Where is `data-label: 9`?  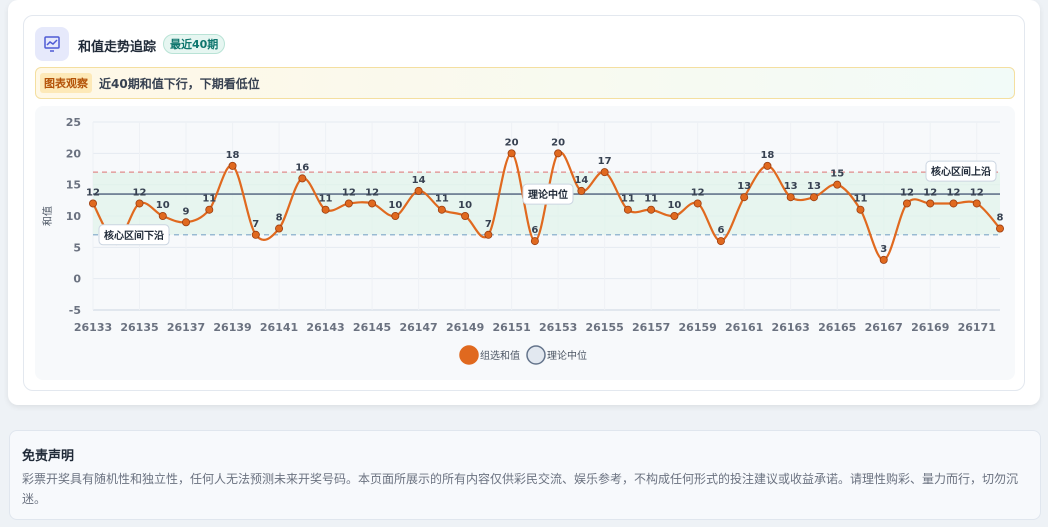 data-label: 9 is located at coordinates (186, 211).